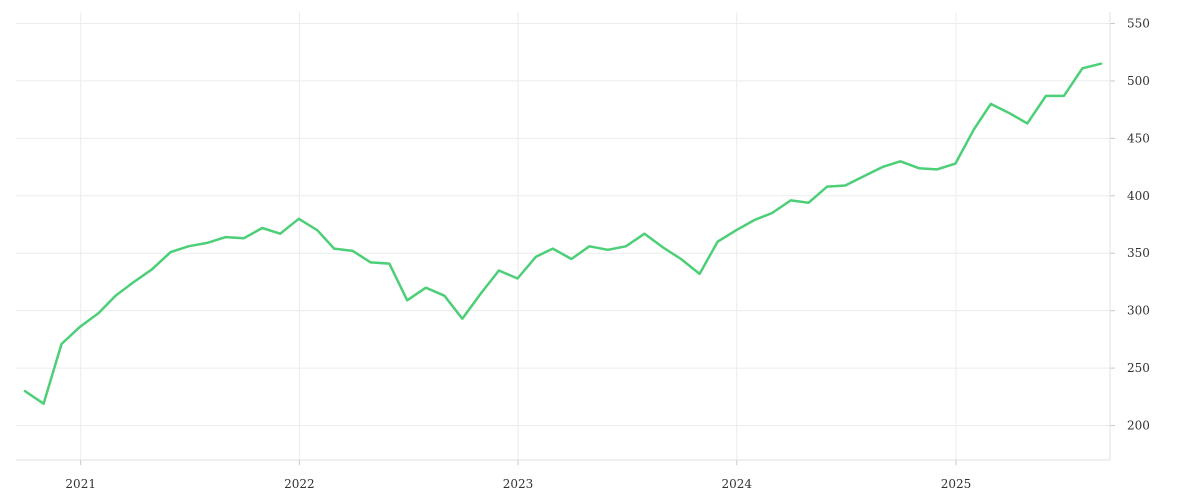  I want to click on x-tick-label: 2023, so click(518, 484).